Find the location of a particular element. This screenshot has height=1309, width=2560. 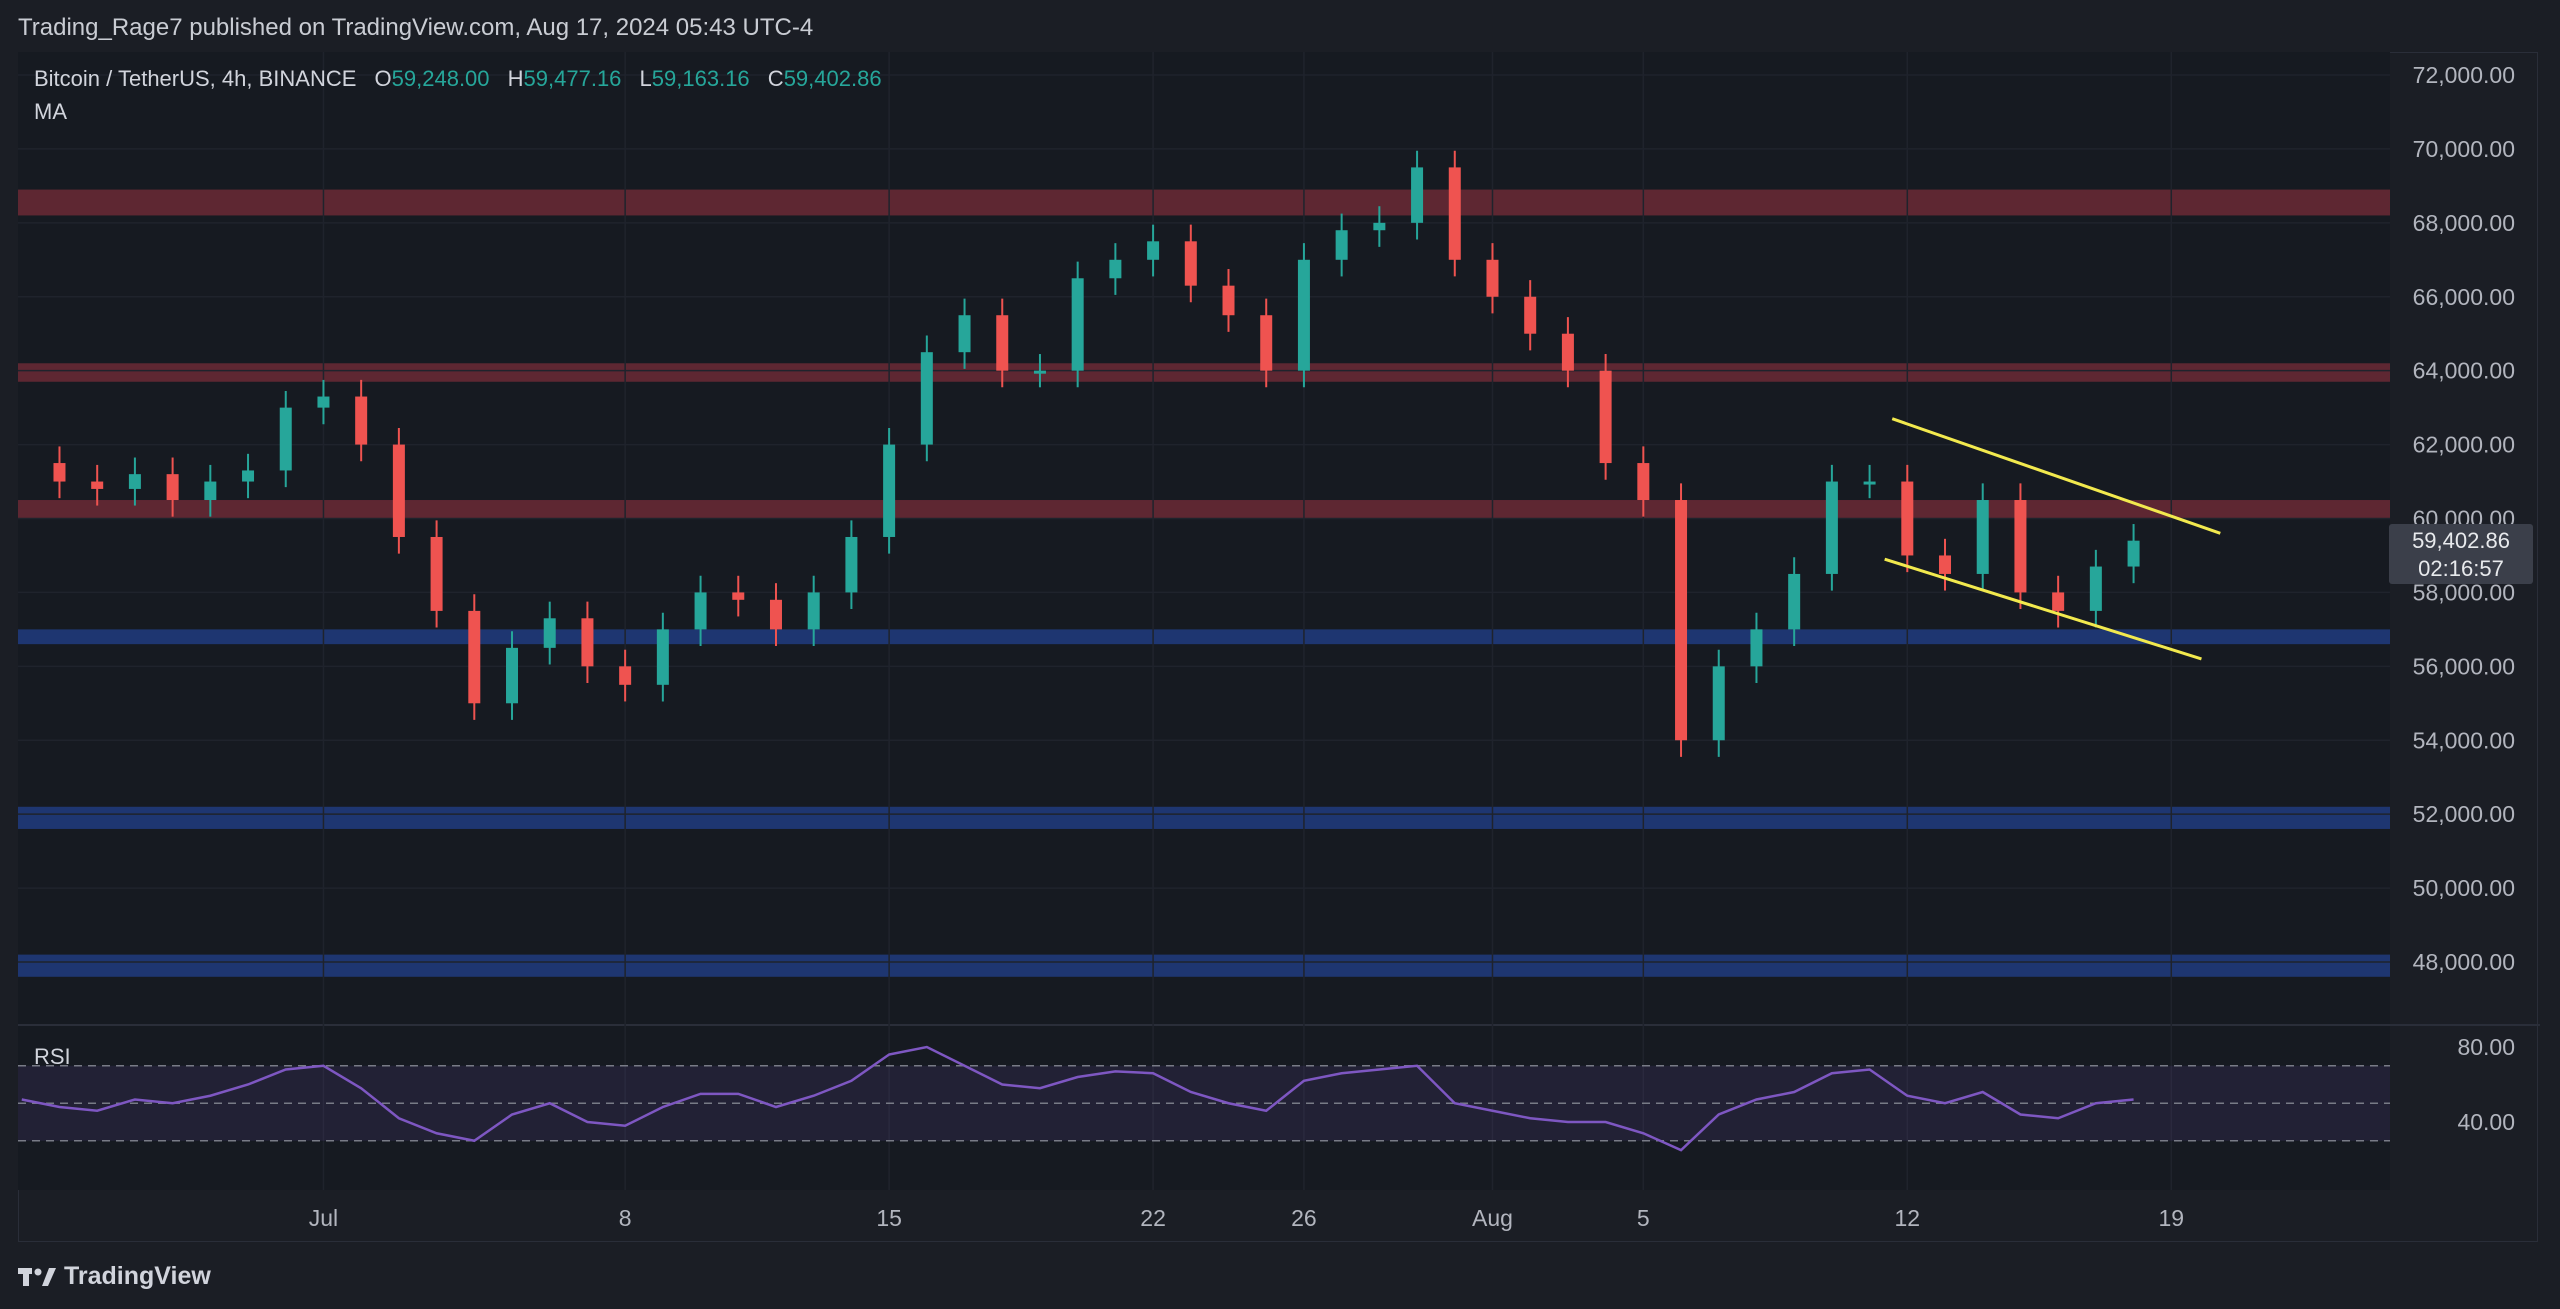

price-tick-1: 70,000.00 is located at coordinates (2464, 149).